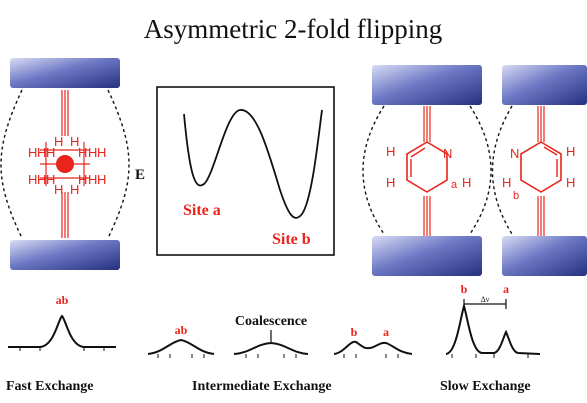 This screenshot has width=587, height=403. What do you see at coordinates (262, 386) in the screenshot?
I see `caption-intermediate: Intermediate Exchange` at bounding box center [262, 386].